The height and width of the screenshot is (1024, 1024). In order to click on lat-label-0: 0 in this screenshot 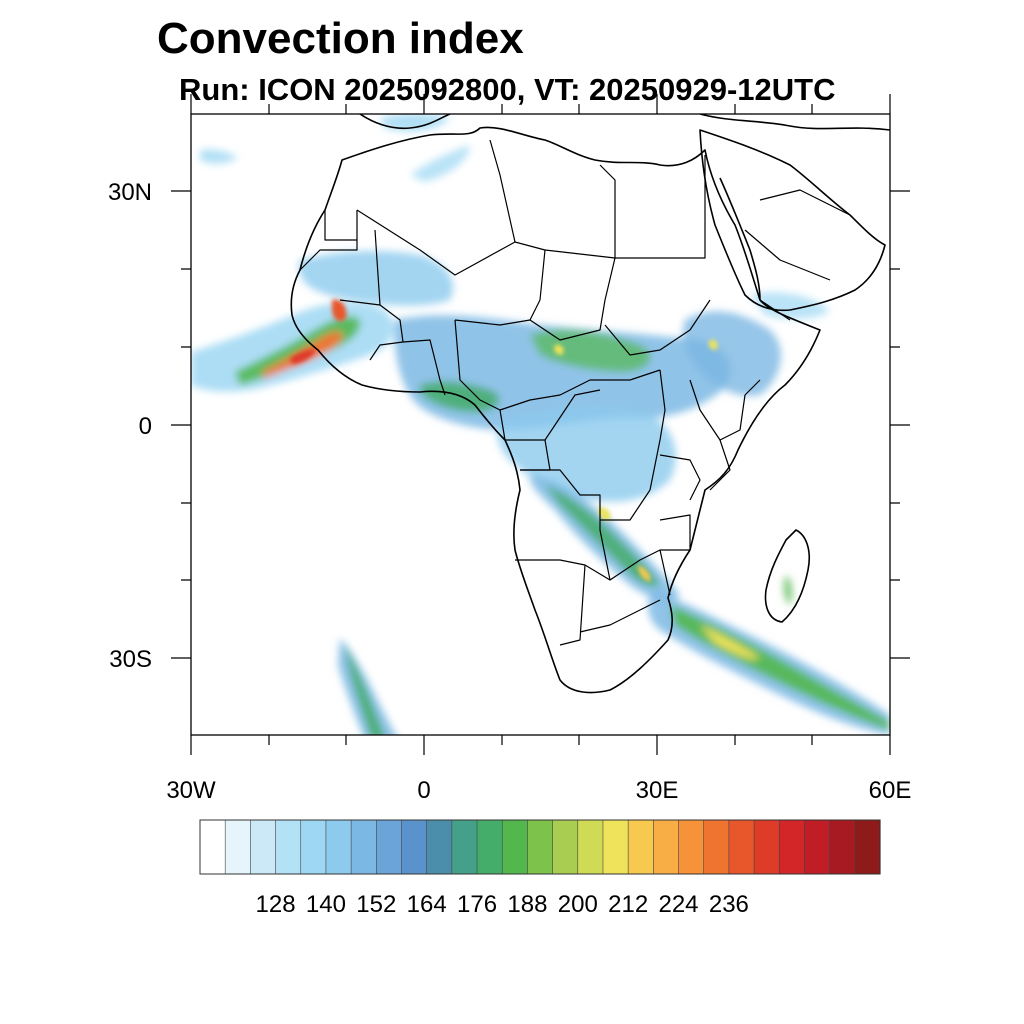, I will do `click(145, 426)`.